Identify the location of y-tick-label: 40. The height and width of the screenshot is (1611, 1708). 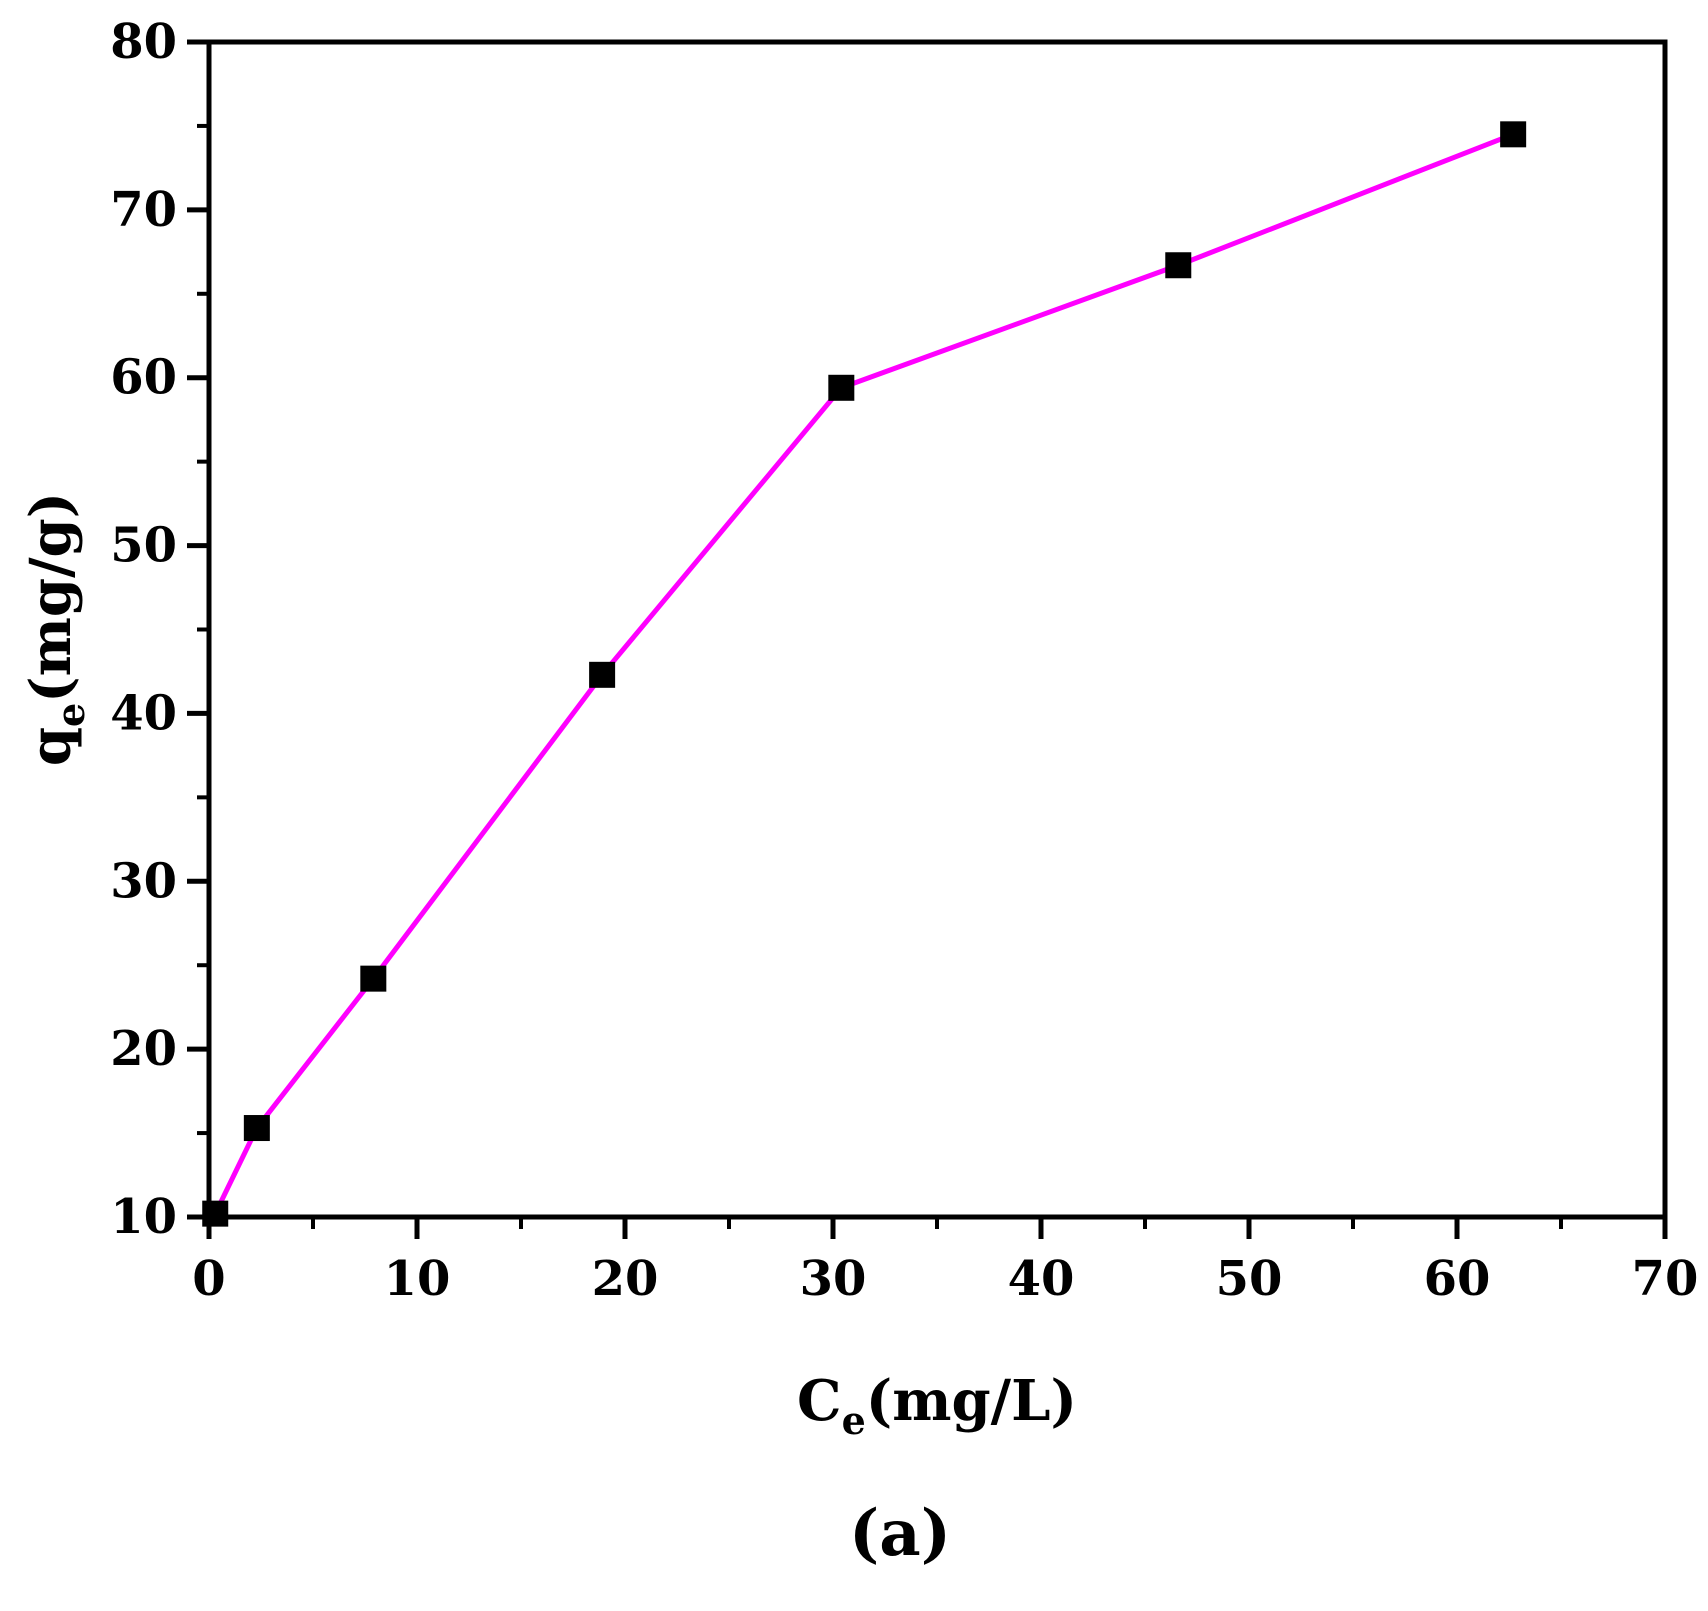
(143, 713).